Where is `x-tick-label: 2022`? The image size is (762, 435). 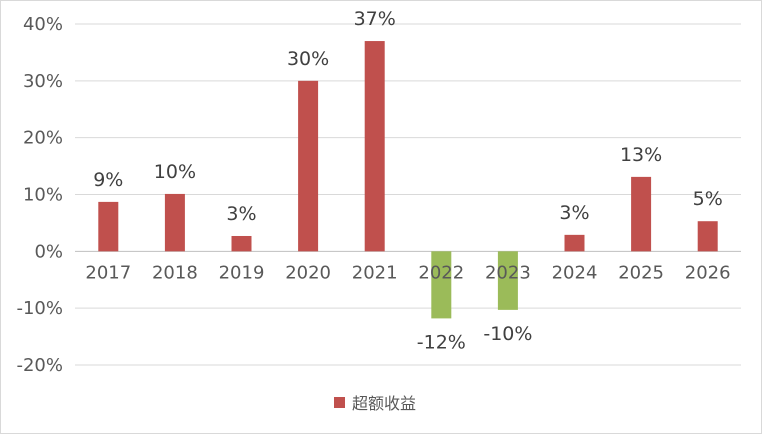 x-tick-label: 2022 is located at coordinates (441, 272).